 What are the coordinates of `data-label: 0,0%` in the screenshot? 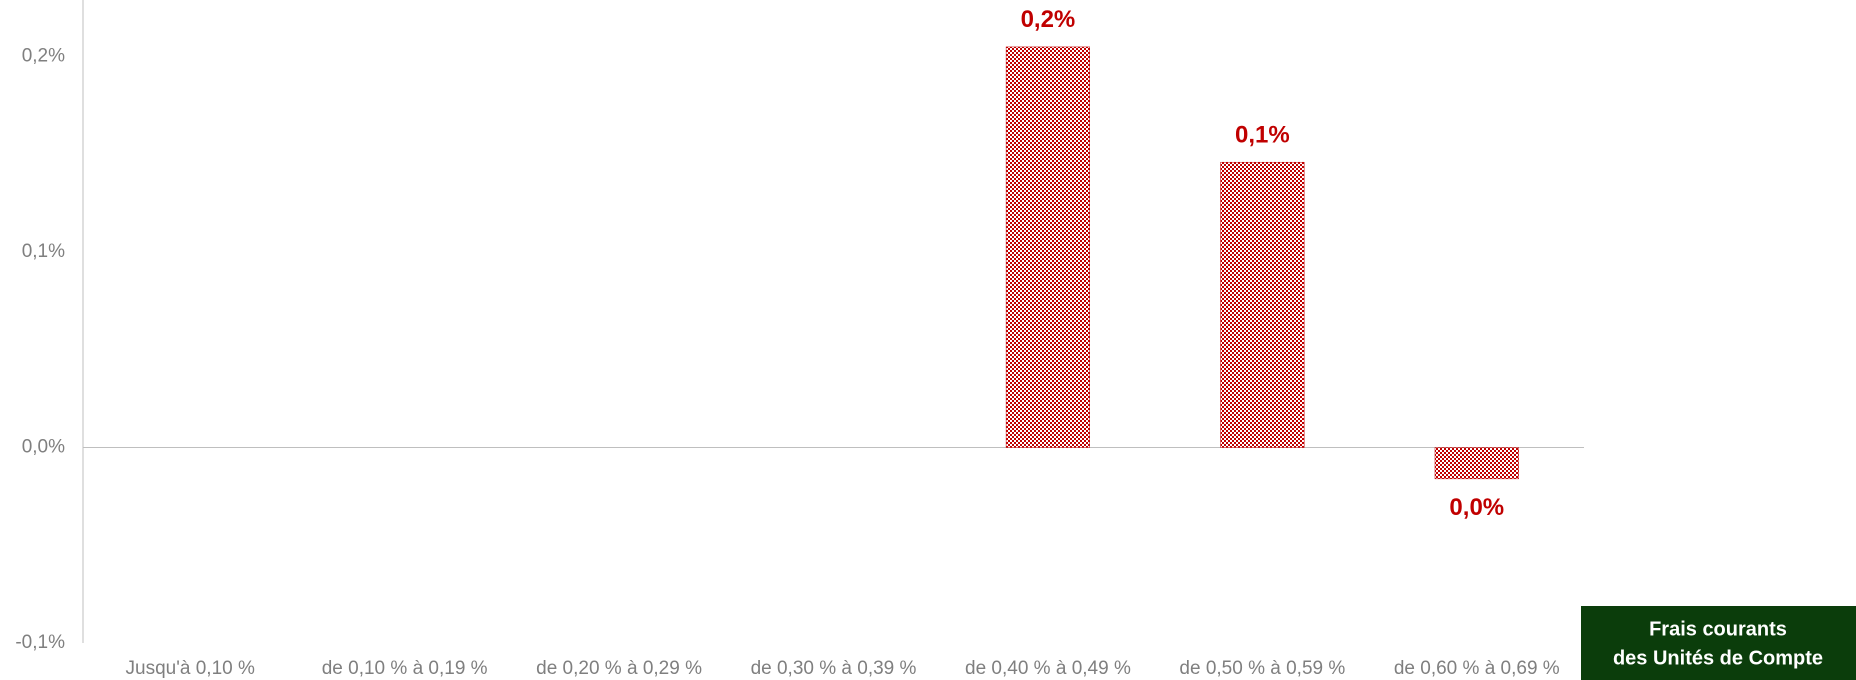 It's located at (1476, 507).